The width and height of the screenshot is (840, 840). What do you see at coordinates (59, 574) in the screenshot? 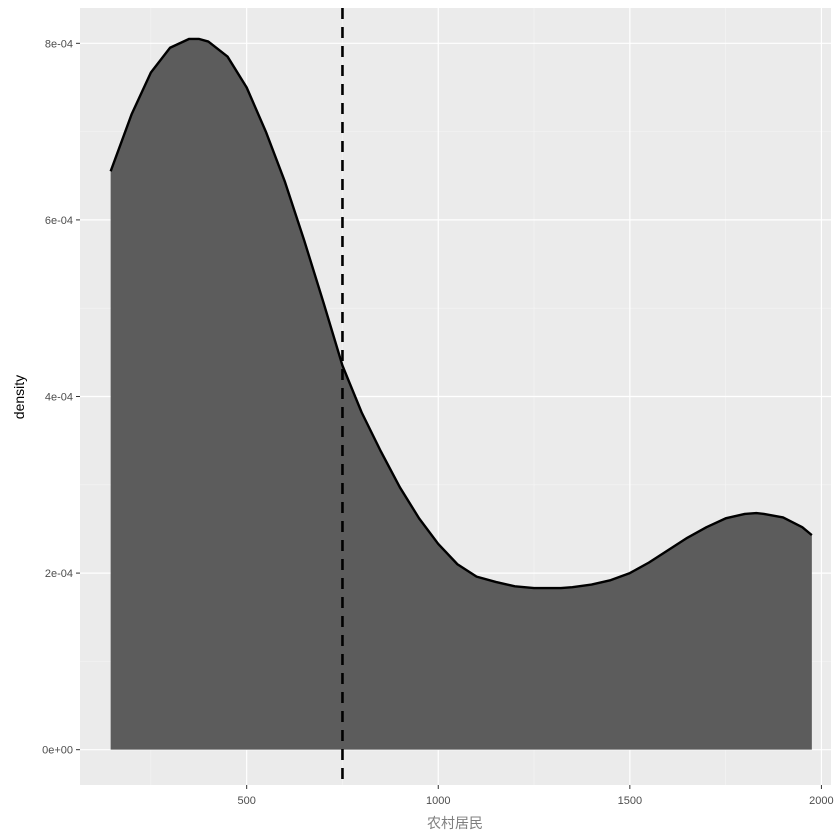
I see `y-tick-label: 2e-04` at bounding box center [59, 574].